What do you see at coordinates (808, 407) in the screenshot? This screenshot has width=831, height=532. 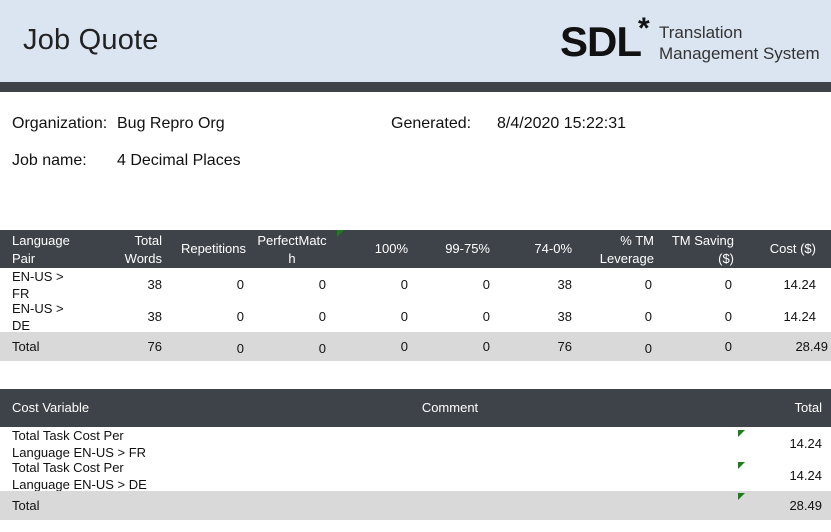 I see `col-total: Total` at bounding box center [808, 407].